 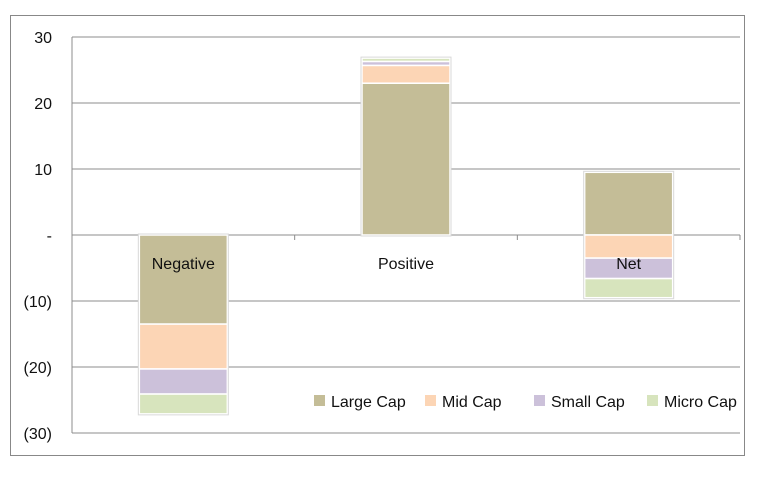 What do you see at coordinates (38, 368) in the screenshot?
I see `y-tick-label: (20)` at bounding box center [38, 368].